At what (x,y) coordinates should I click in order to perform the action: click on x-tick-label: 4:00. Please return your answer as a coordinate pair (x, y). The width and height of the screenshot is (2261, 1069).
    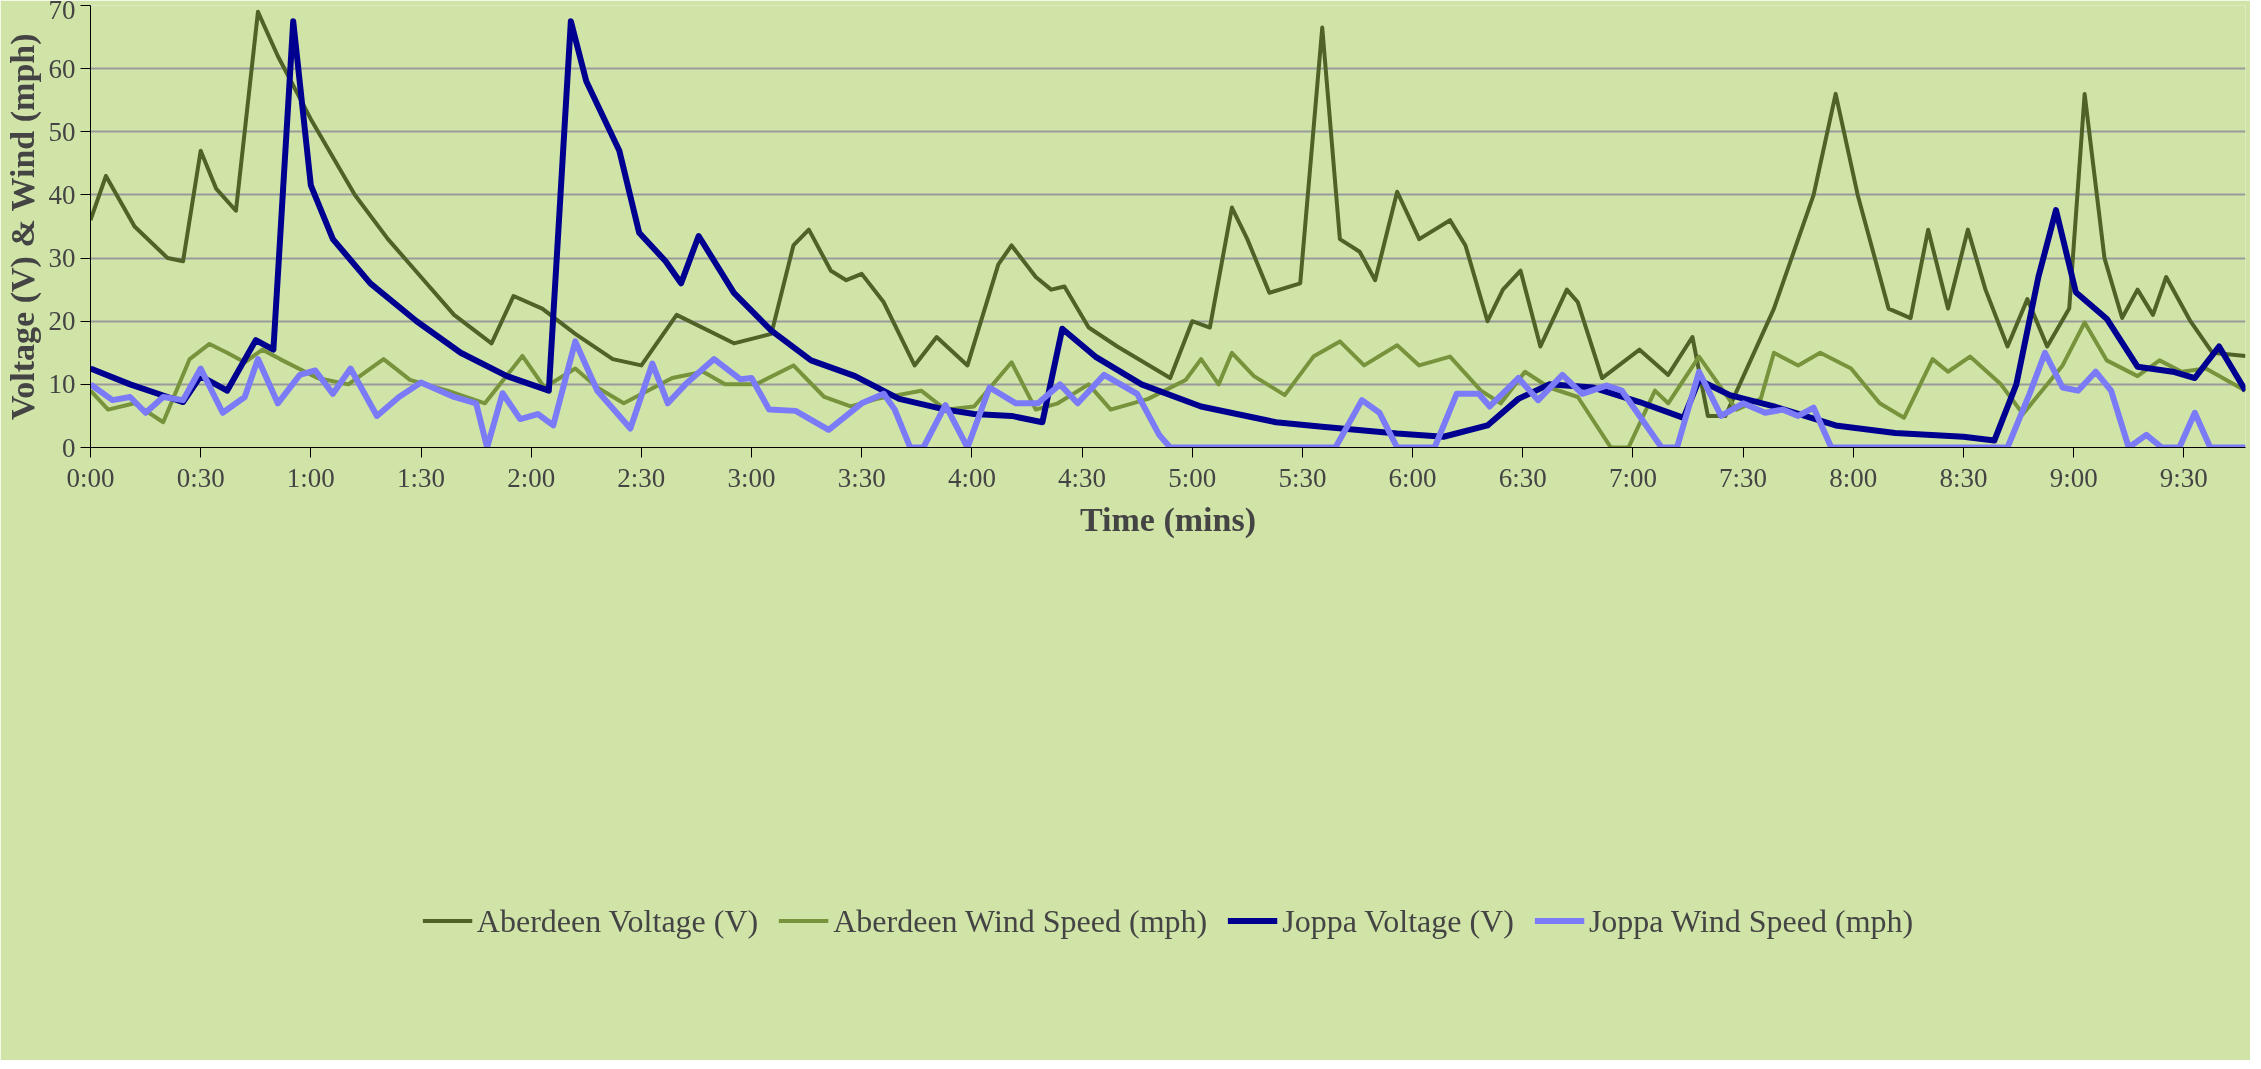
    Looking at the image, I should click on (971, 477).